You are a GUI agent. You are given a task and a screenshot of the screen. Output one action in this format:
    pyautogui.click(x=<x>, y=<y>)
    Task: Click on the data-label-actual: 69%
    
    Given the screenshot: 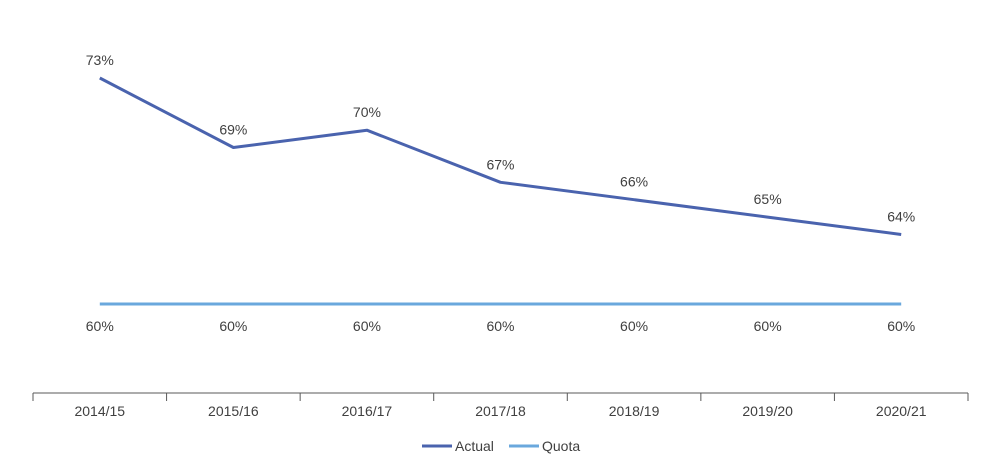 What is the action you would take?
    pyautogui.click(x=233, y=130)
    